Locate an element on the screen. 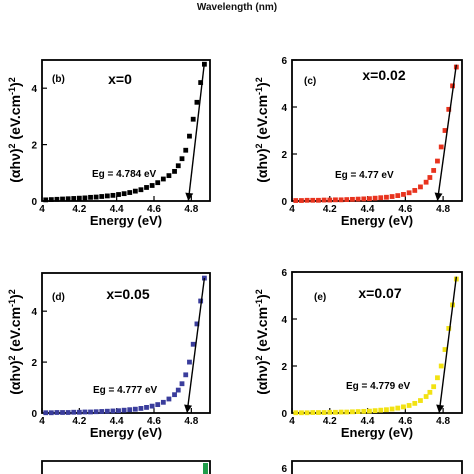 The height and width of the screenshot is (474, 474). band-gap-label: Eg = 4.784 eV is located at coordinates (124, 174).